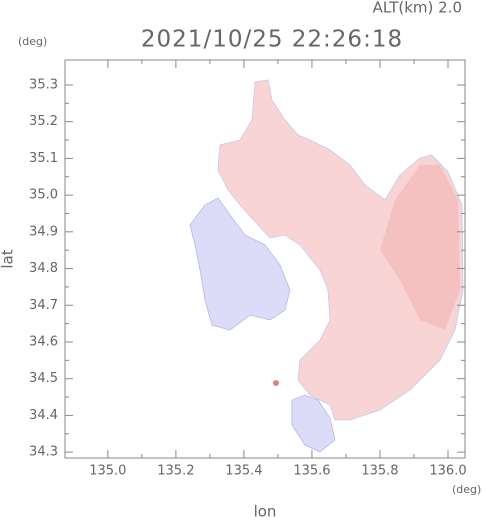  I want to click on y-tick-label: 34.9, so click(43, 231).